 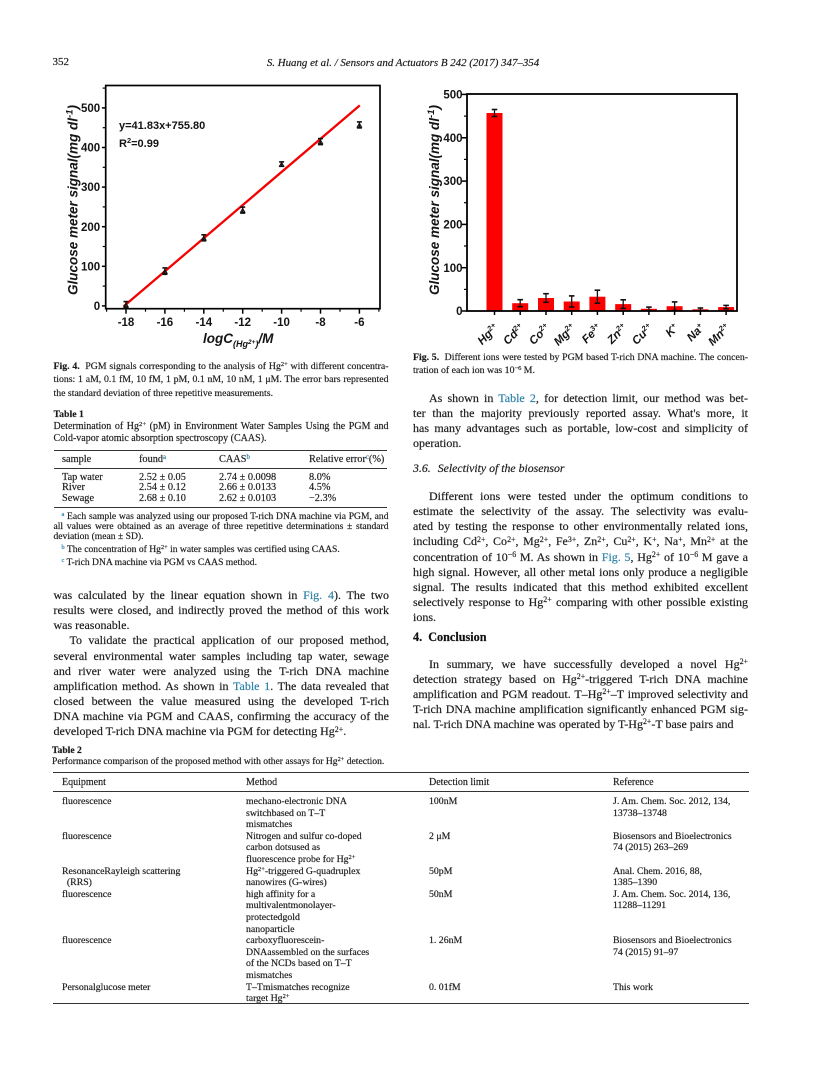 What do you see at coordinates (539, 333) in the screenshot?
I see `svg-text: Co2+` at bounding box center [539, 333].